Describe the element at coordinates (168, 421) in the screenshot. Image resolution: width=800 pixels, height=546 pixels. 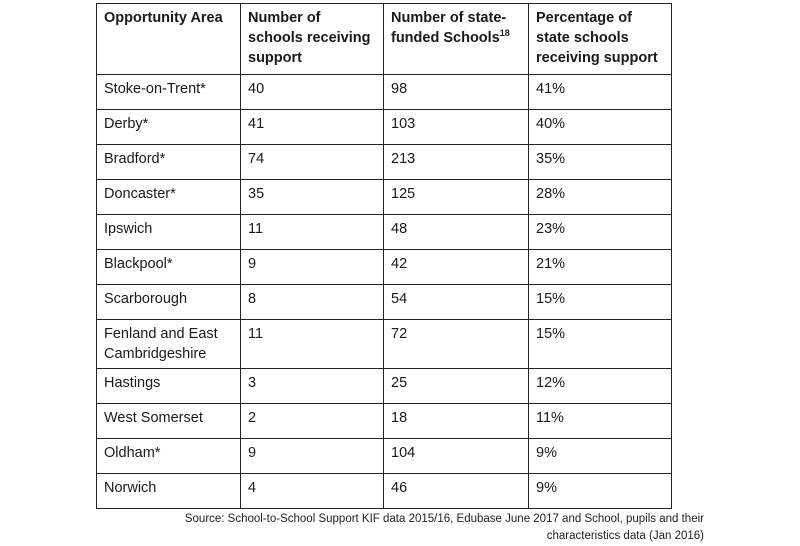
I see `cell-area: West Somerset` at that location.